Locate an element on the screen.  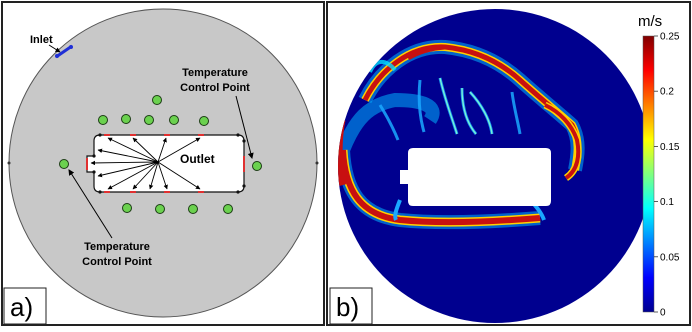
inlet-arrow is located at coordinates (54, 48).